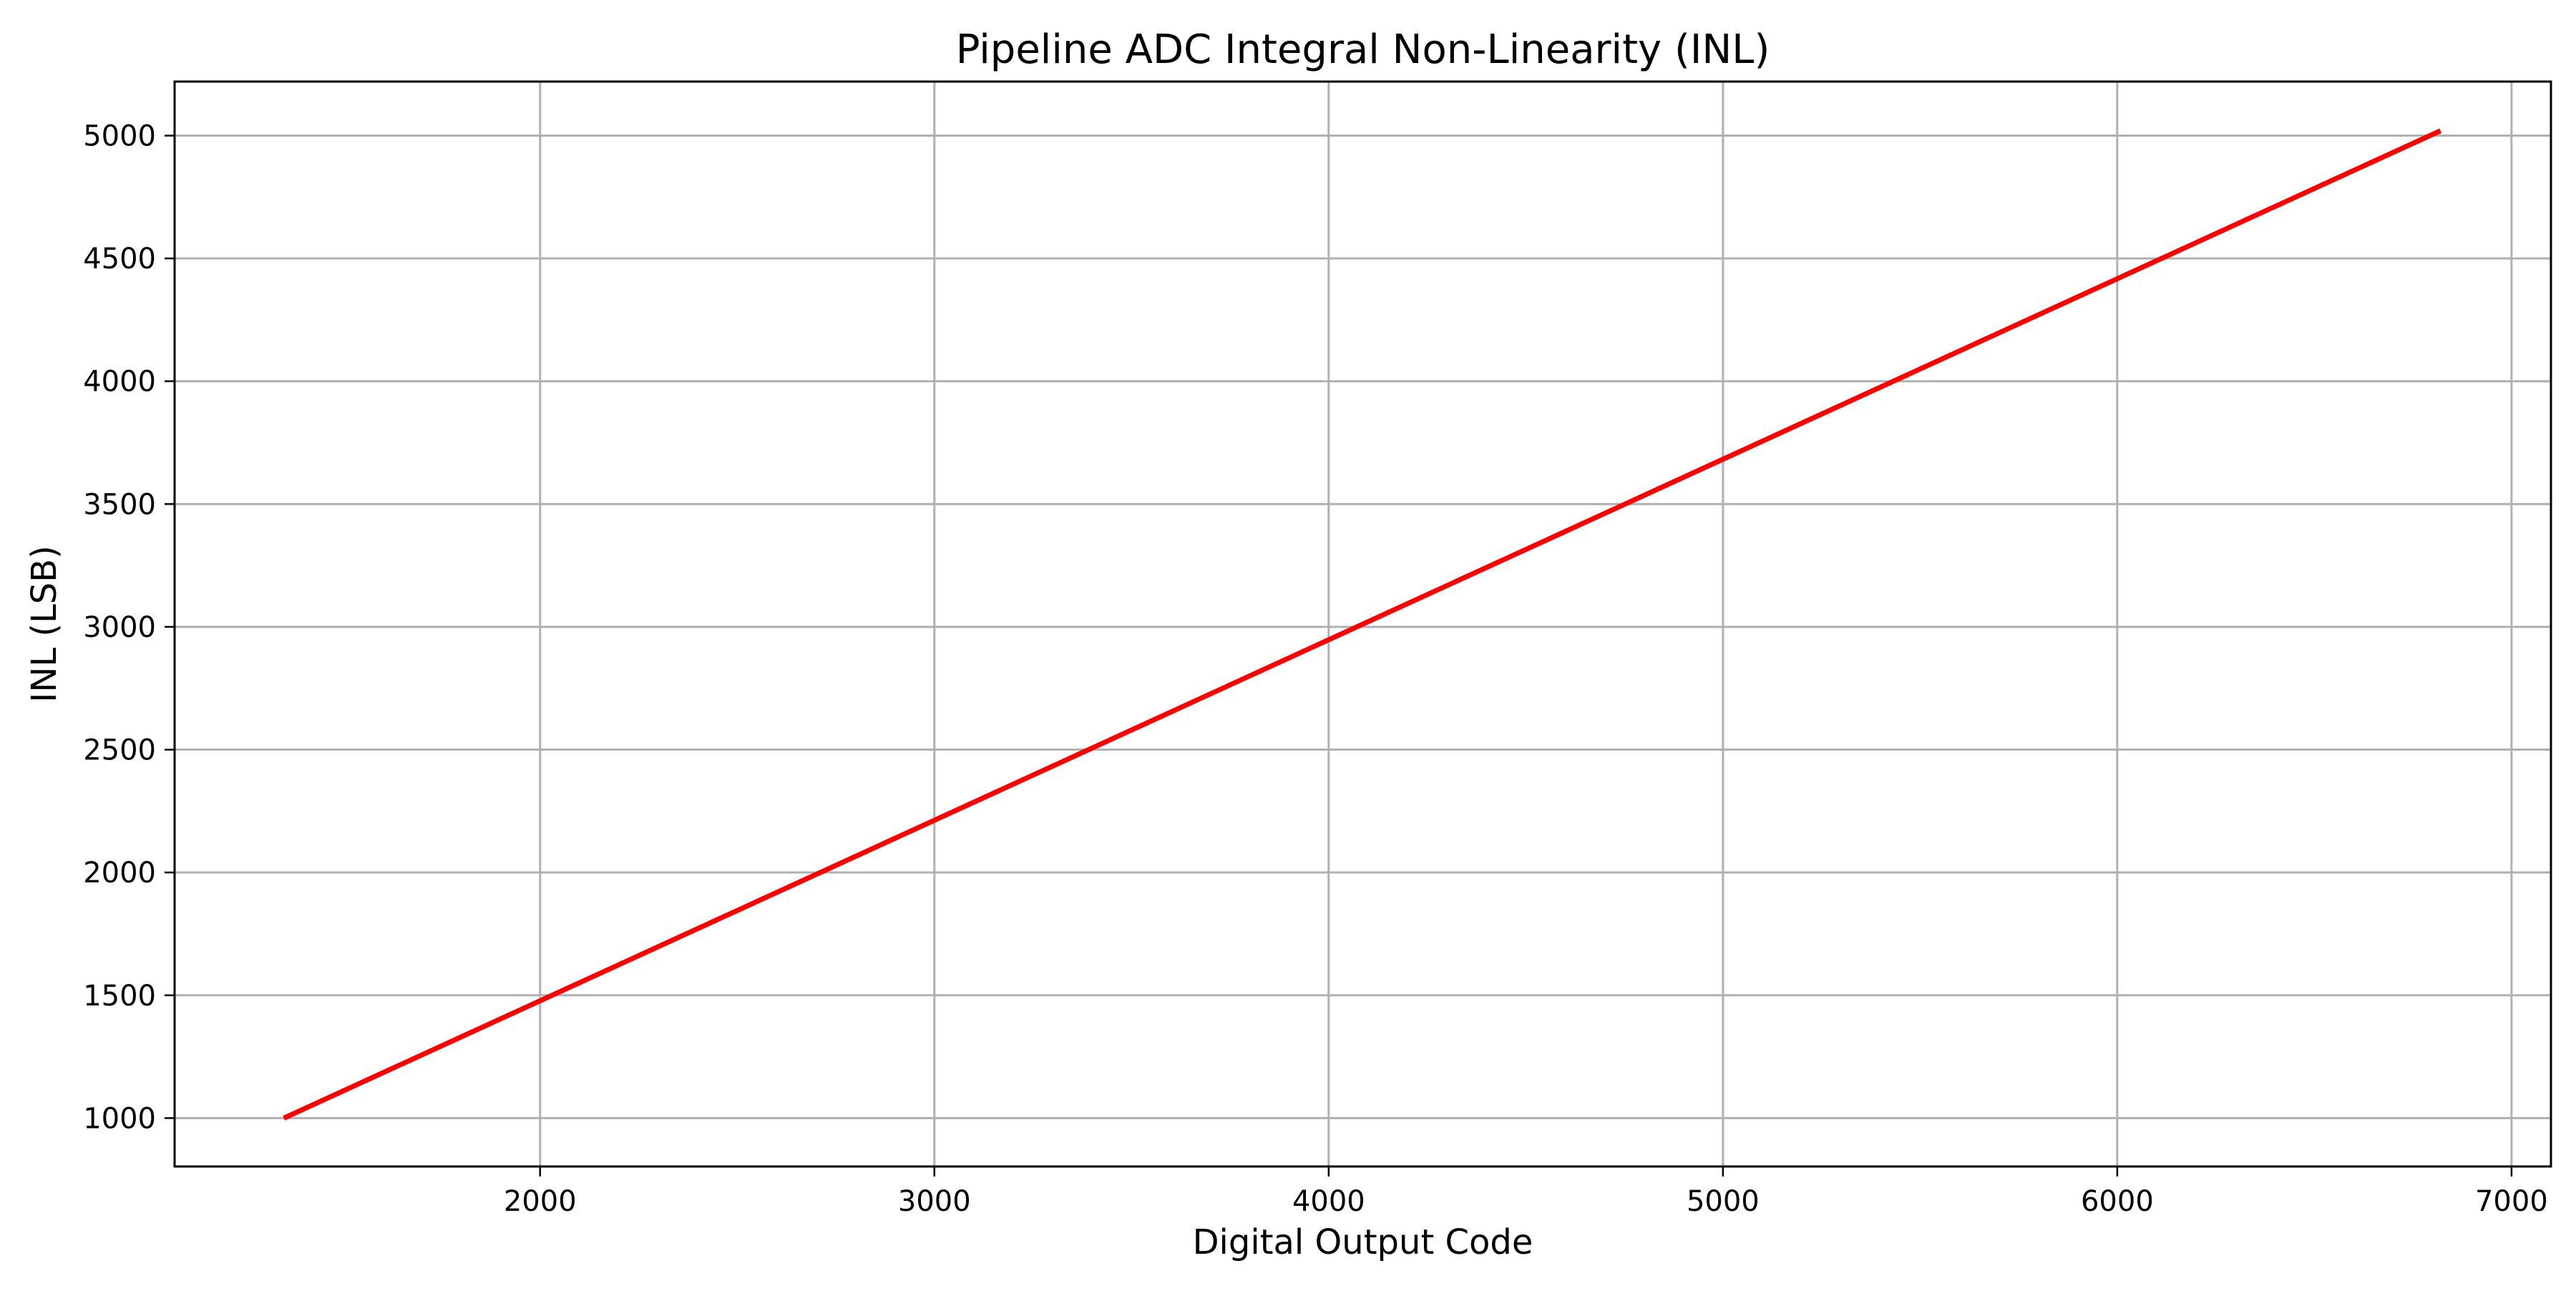 This screenshot has height=1291, width=2576. What do you see at coordinates (1328, 1201) in the screenshot?
I see `x-tick-label: 4000` at bounding box center [1328, 1201].